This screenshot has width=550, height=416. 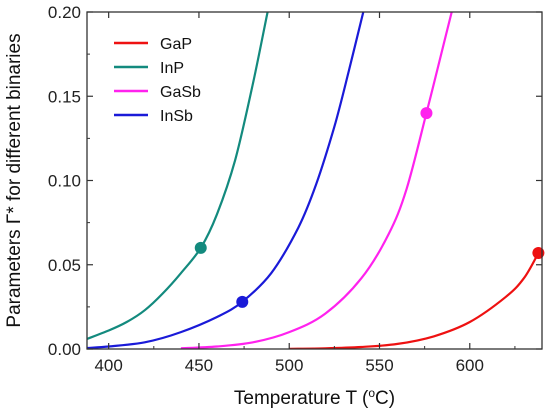 What do you see at coordinates (64, 12) in the screenshot?
I see `y-tick-label: 0.20` at bounding box center [64, 12].